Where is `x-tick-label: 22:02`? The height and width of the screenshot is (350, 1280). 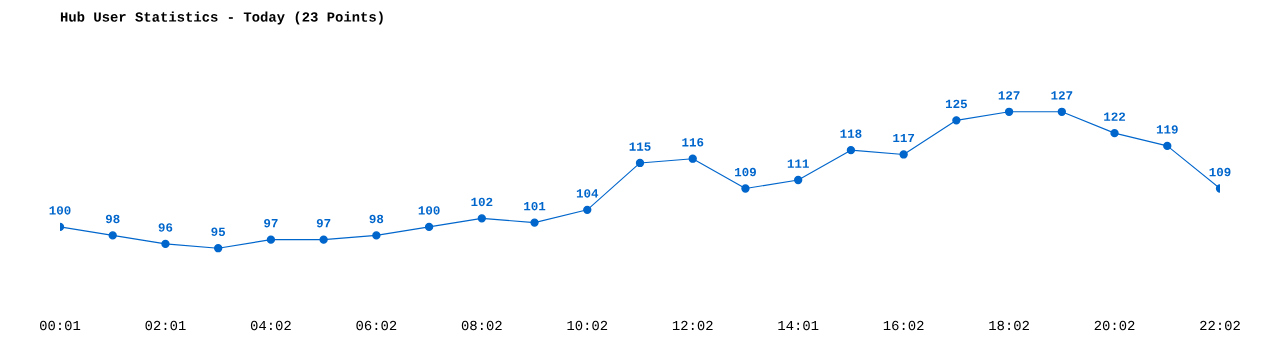
x-tick-label: 22:02 is located at coordinates (1220, 325).